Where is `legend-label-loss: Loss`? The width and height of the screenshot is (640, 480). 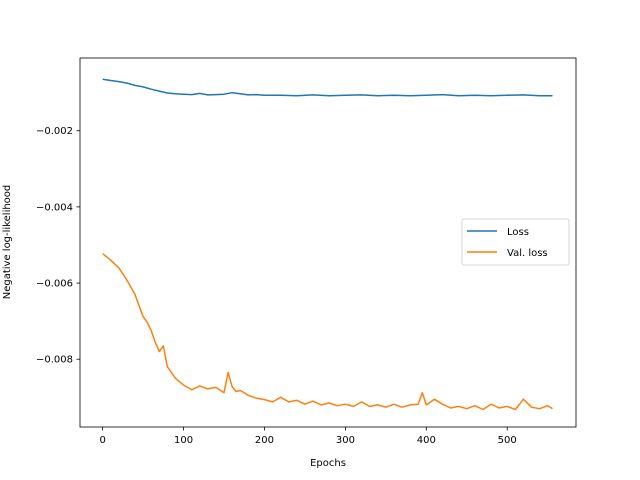 legend-label-loss: Loss is located at coordinates (518, 232).